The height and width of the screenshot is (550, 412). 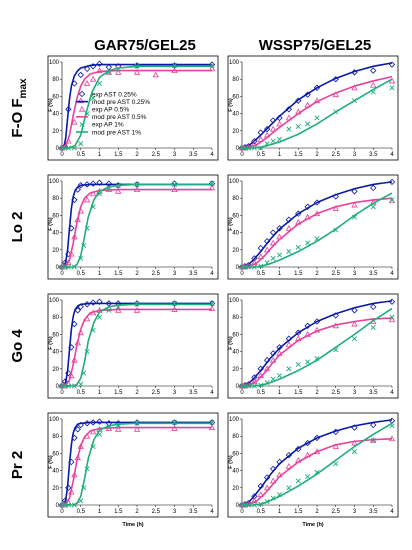 I want to click on y-tick-label: 0, so click(x=238, y=149).